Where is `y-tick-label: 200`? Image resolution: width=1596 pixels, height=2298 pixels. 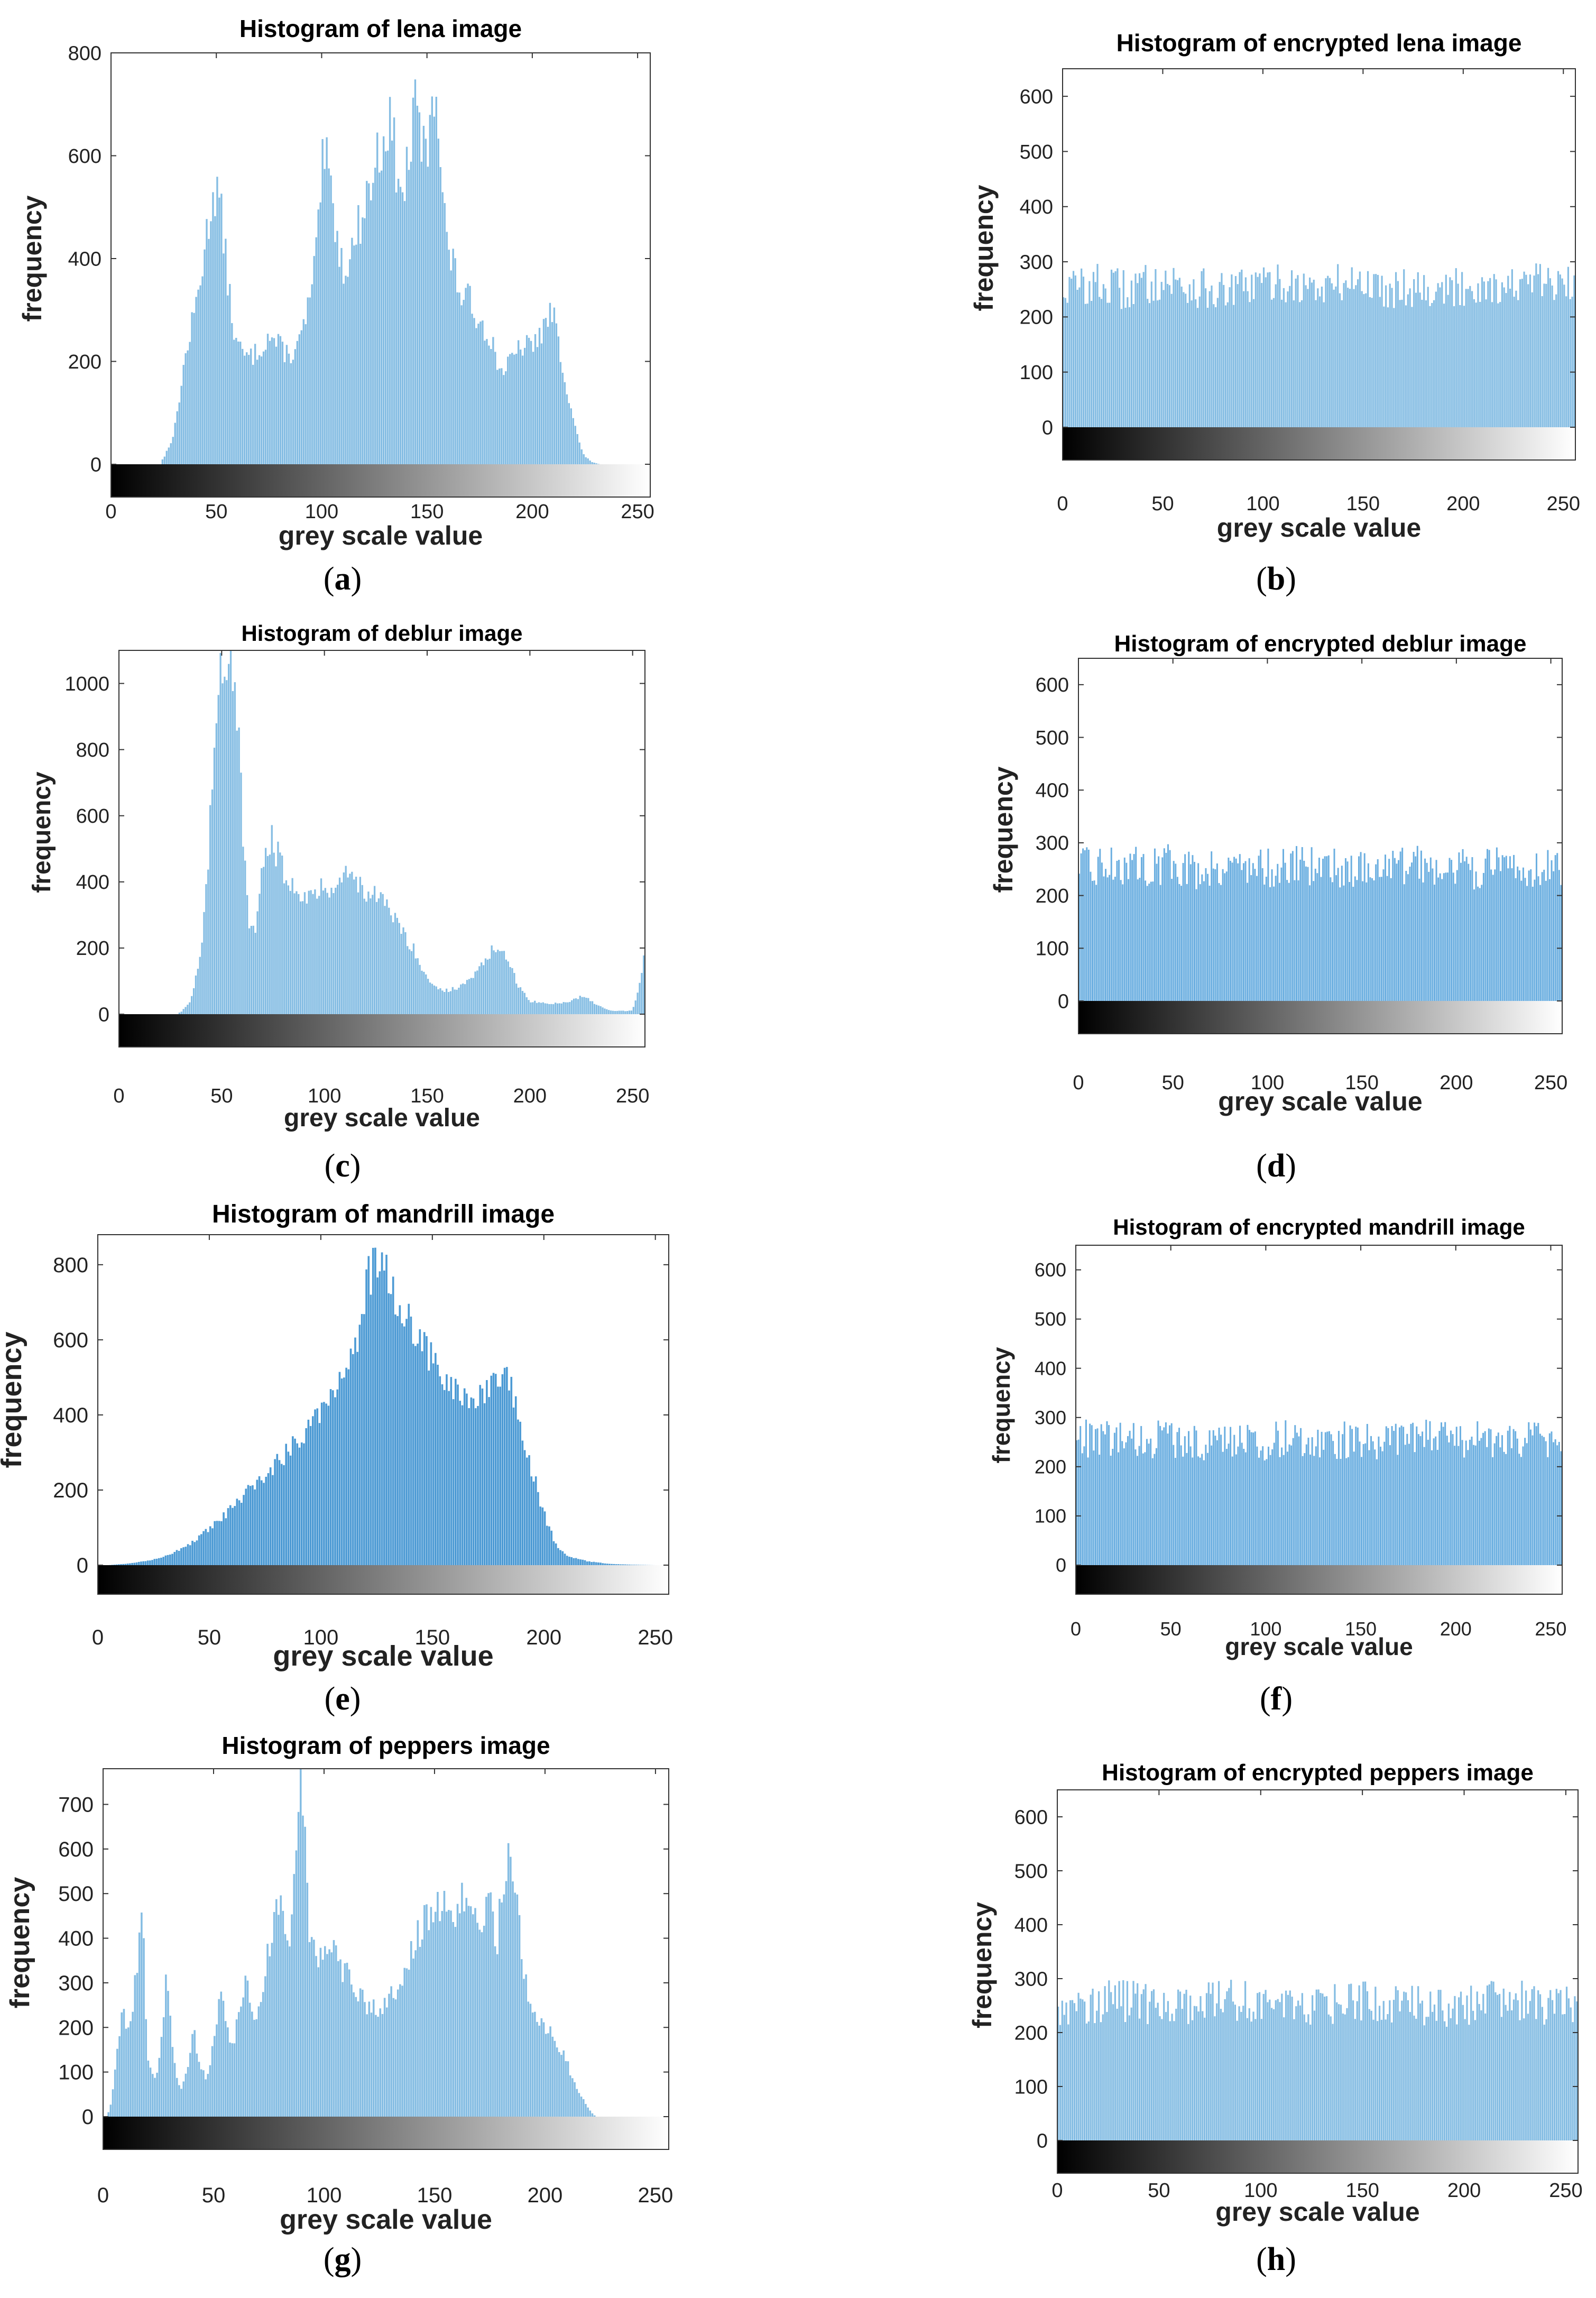
y-tick-label: 200 is located at coordinates (92, 948).